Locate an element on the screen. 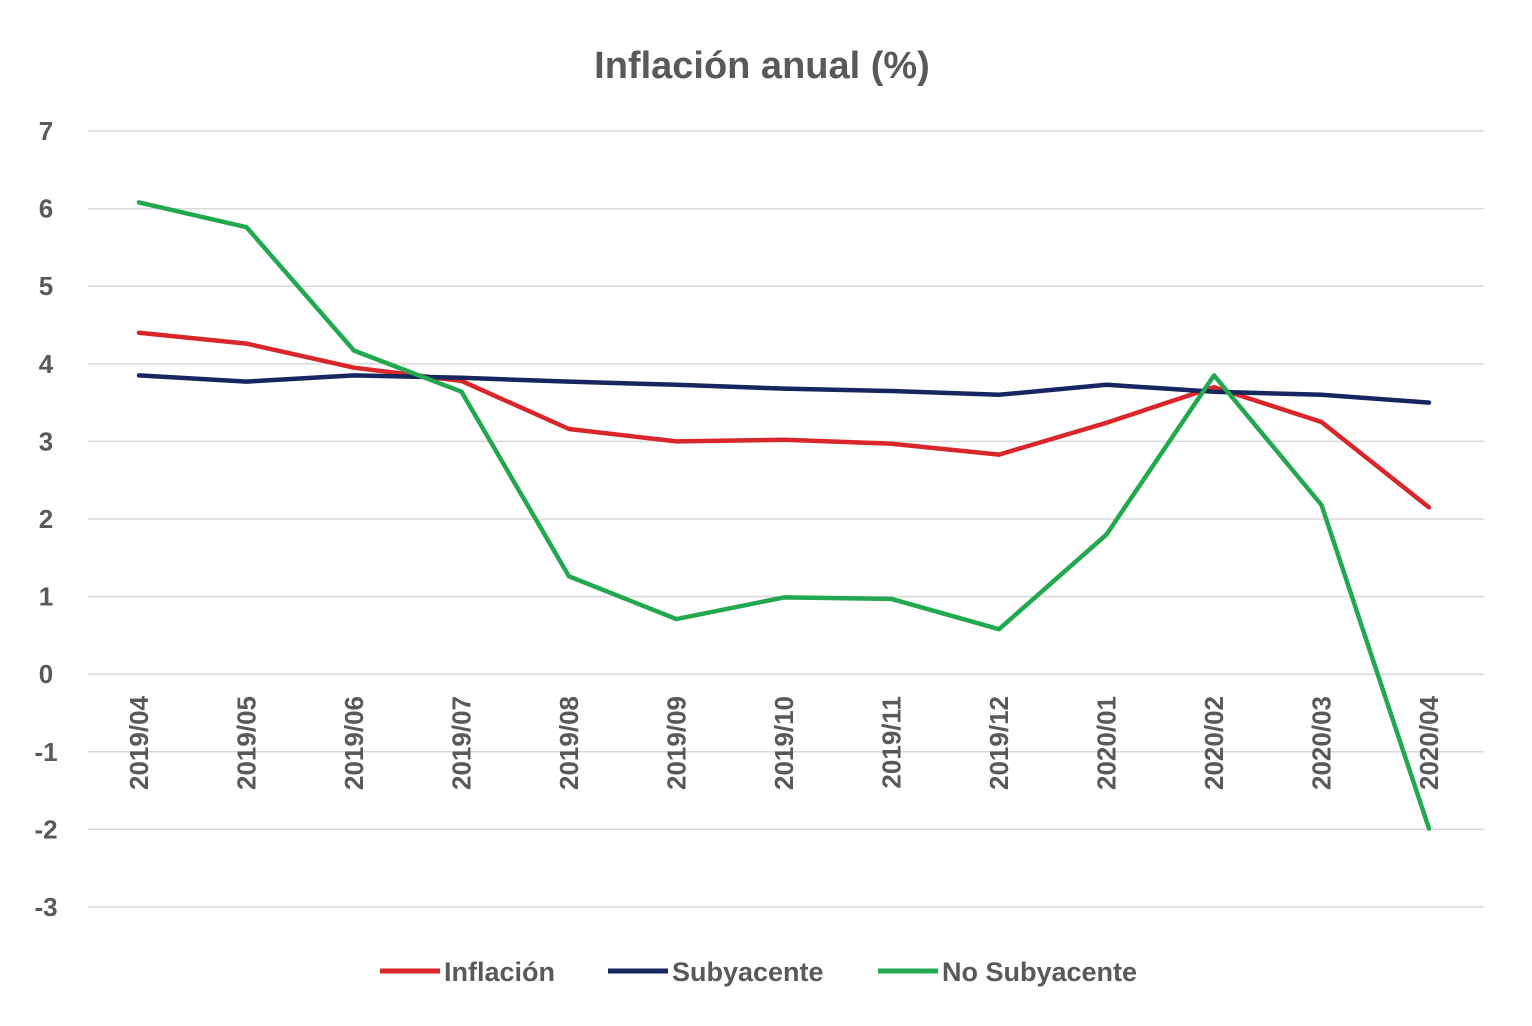  x-tick-label: 2019/09 is located at coordinates (677, 743).